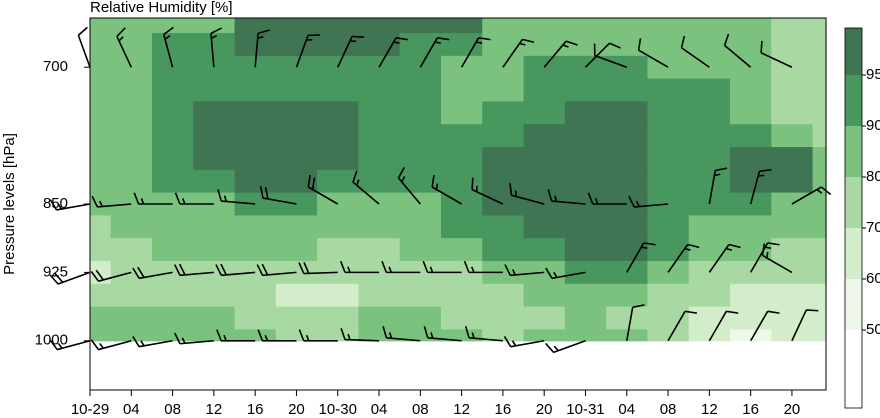 The width and height of the screenshot is (880, 418). Describe the element at coordinates (873, 176) in the screenshot. I see `colorbar-tick-label: 80` at that location.